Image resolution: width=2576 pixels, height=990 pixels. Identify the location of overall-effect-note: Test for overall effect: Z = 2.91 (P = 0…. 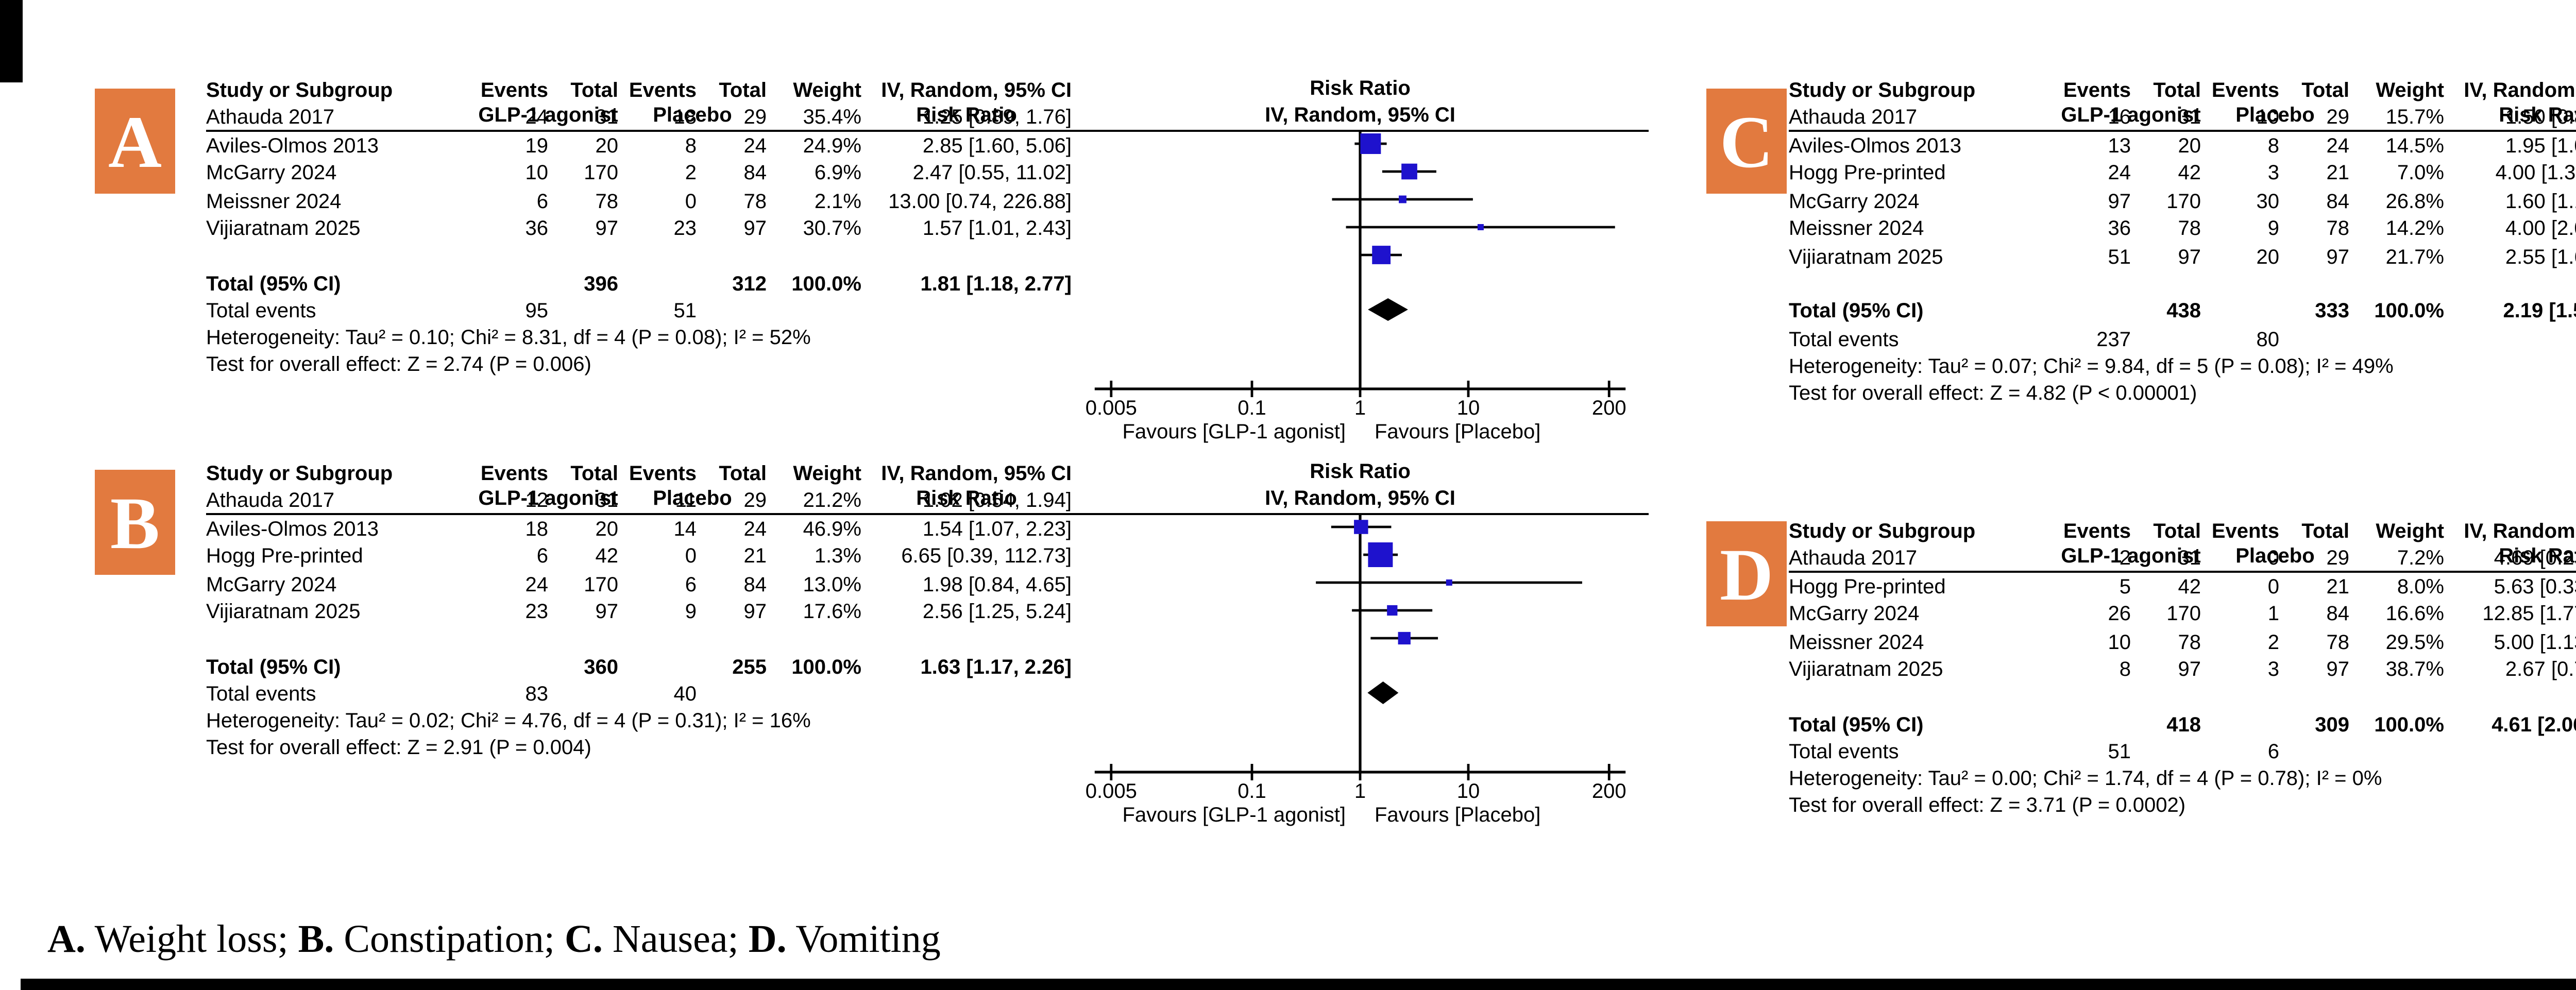
(398, 749).